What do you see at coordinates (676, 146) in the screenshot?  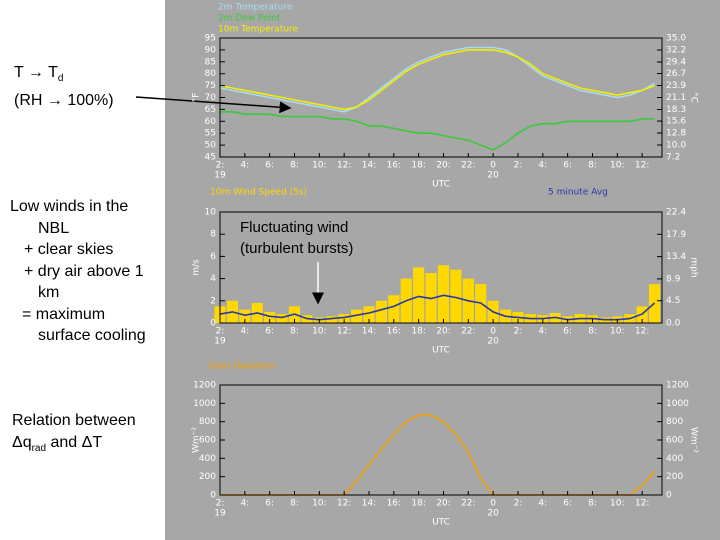 I see `y2-tick-label: 10.0` at bounding box center [676, 146].